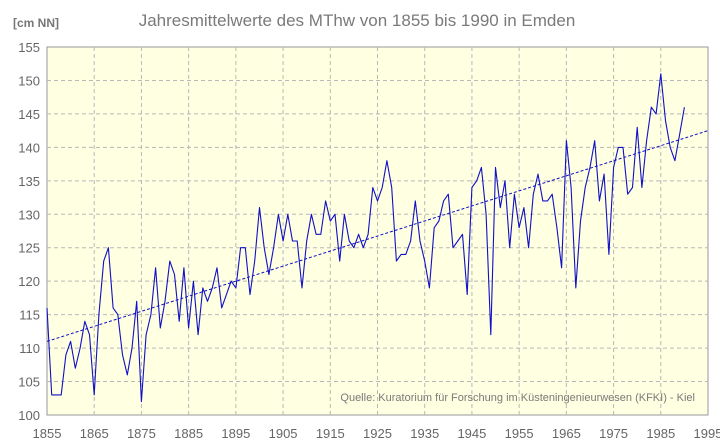  What do you see at coordinates (29, 382) in the screenshot?
I see `y-tick-label: 105` at bounding box center [29, 382].